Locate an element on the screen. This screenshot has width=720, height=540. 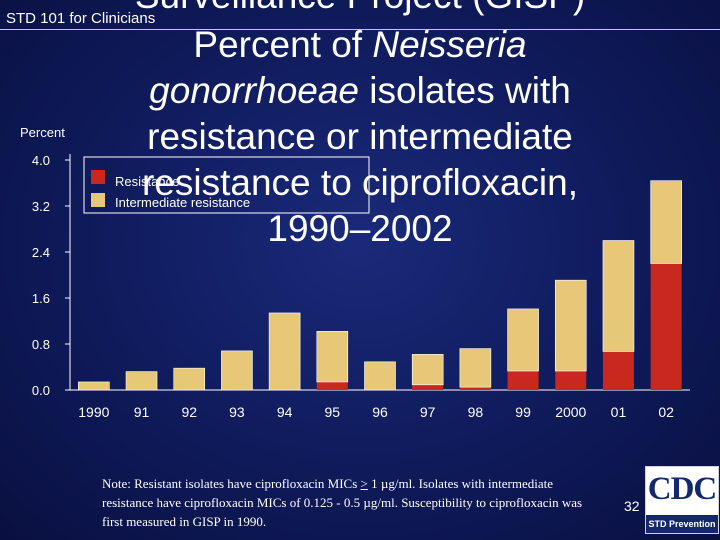
legend-swatch-intermediate is located at coordinates (98, 200).